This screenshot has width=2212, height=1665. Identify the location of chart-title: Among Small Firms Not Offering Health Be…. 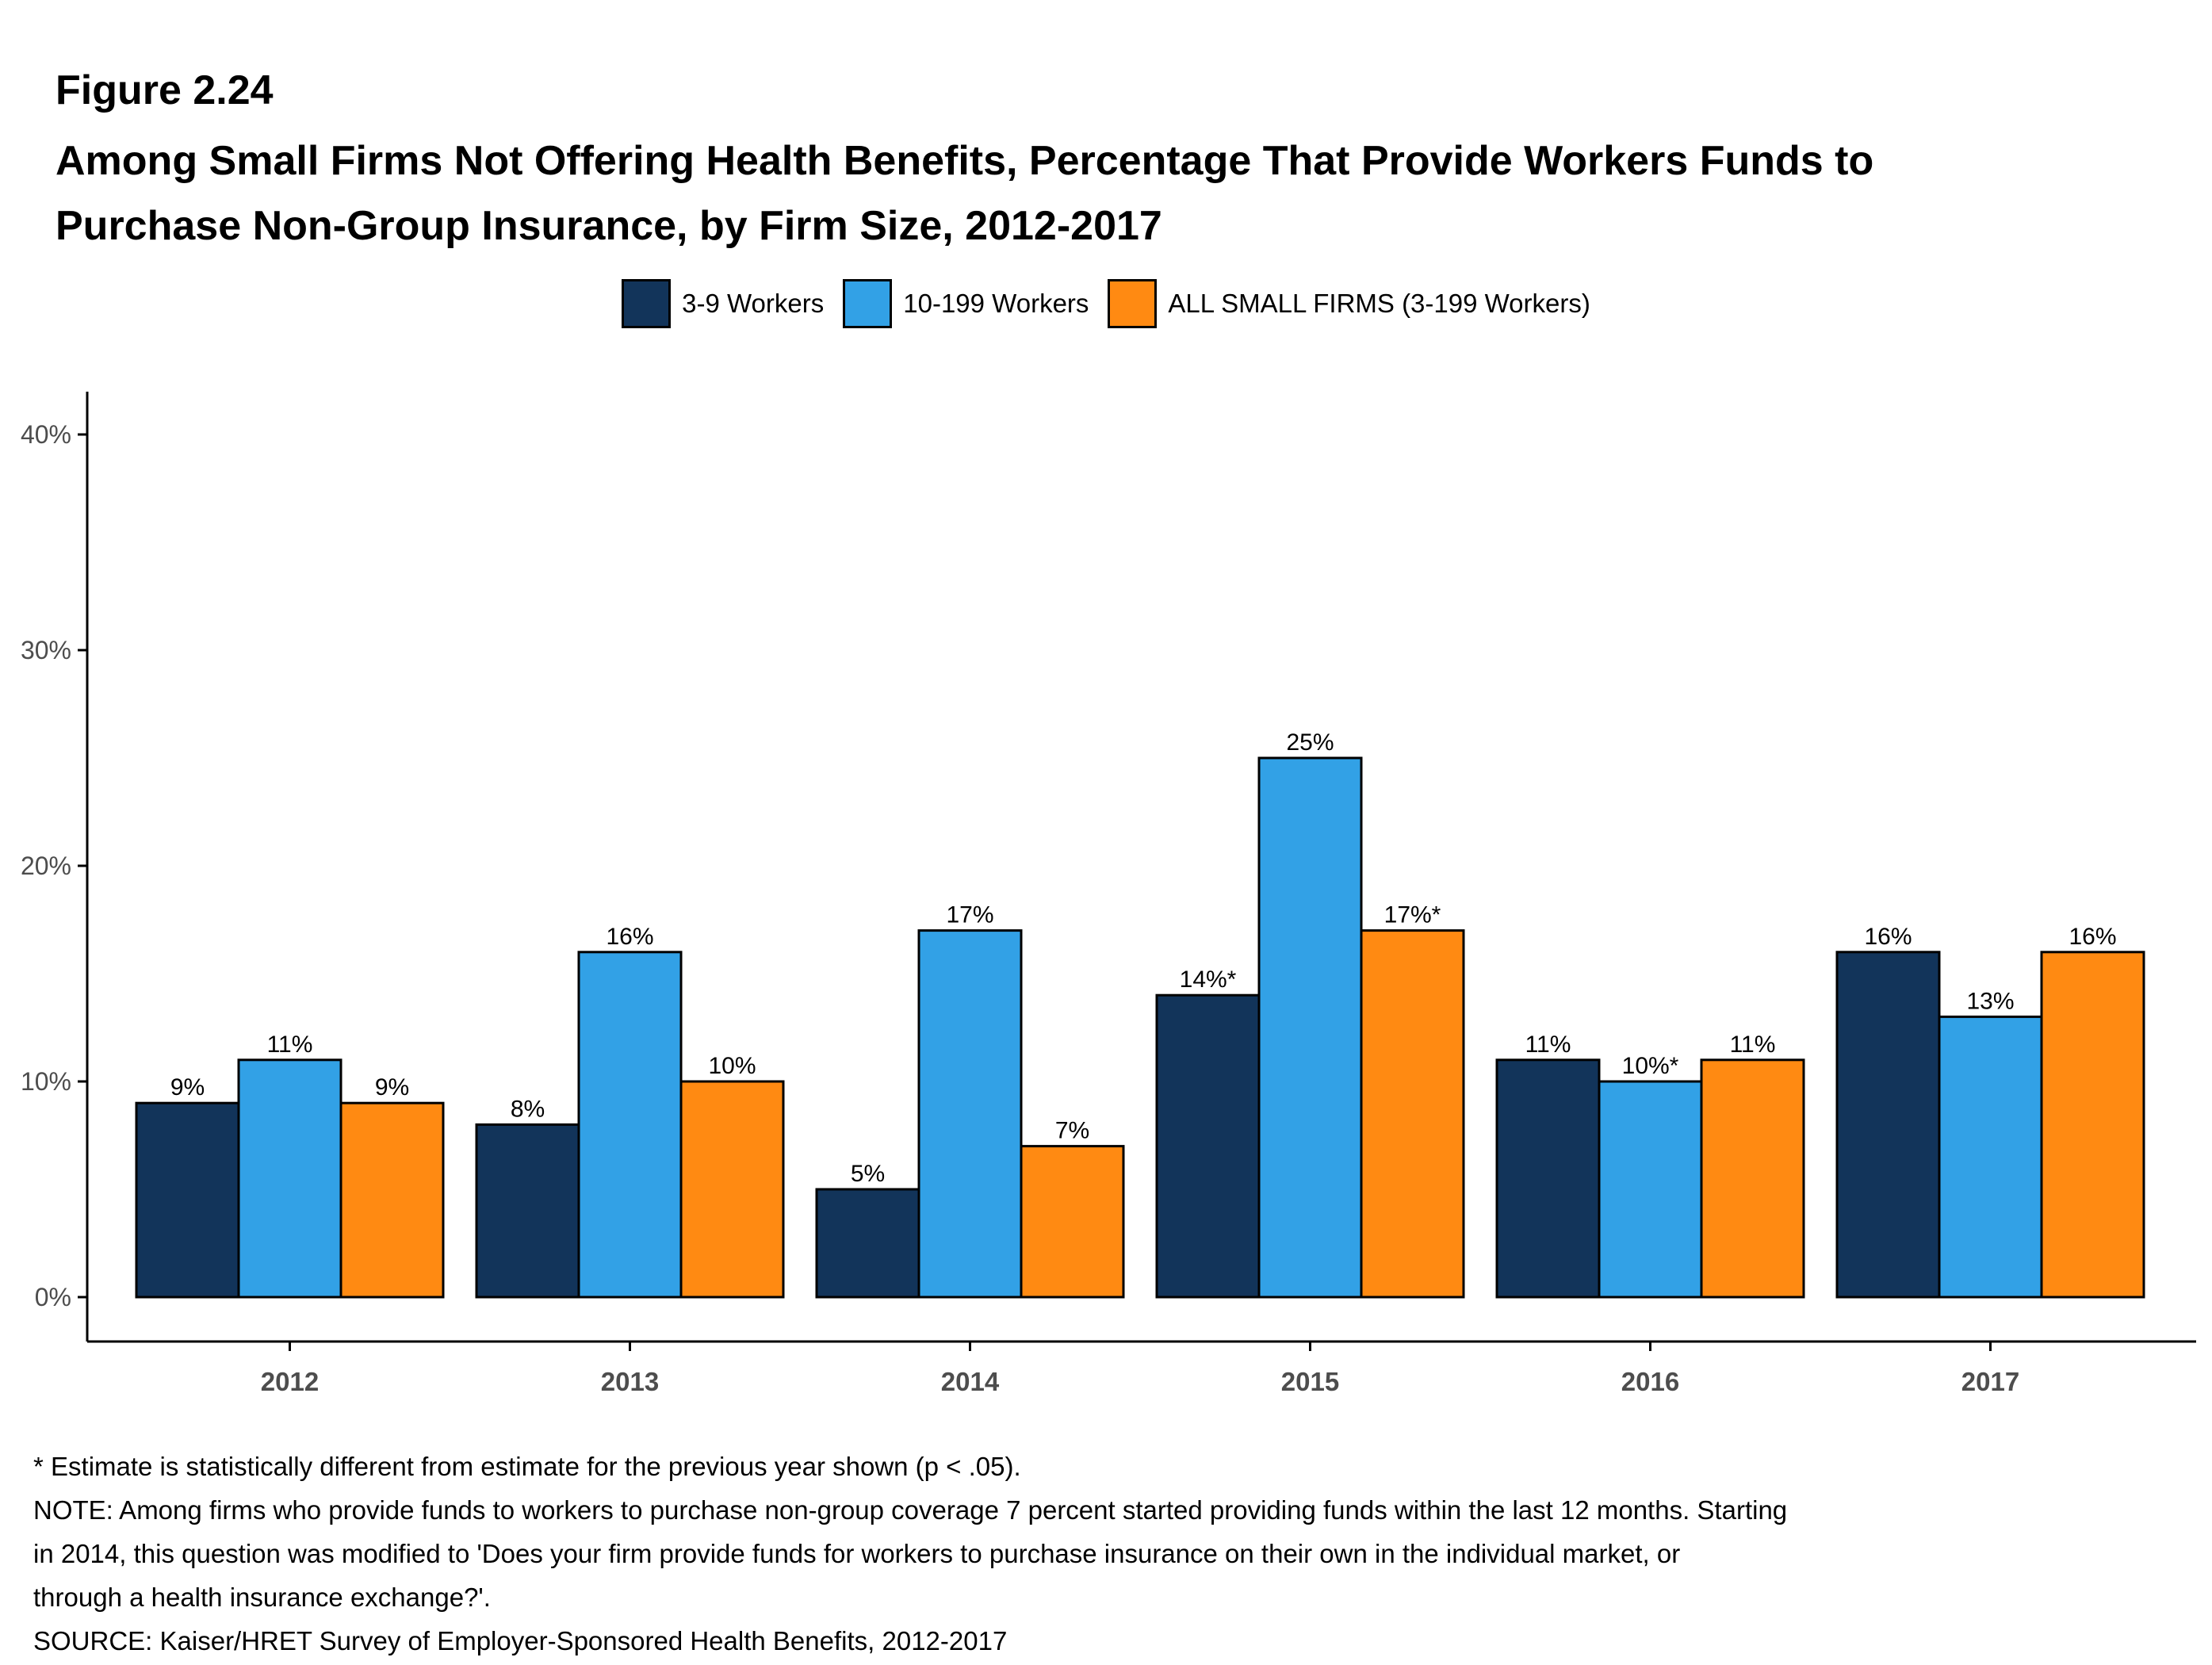
(1086, 193).